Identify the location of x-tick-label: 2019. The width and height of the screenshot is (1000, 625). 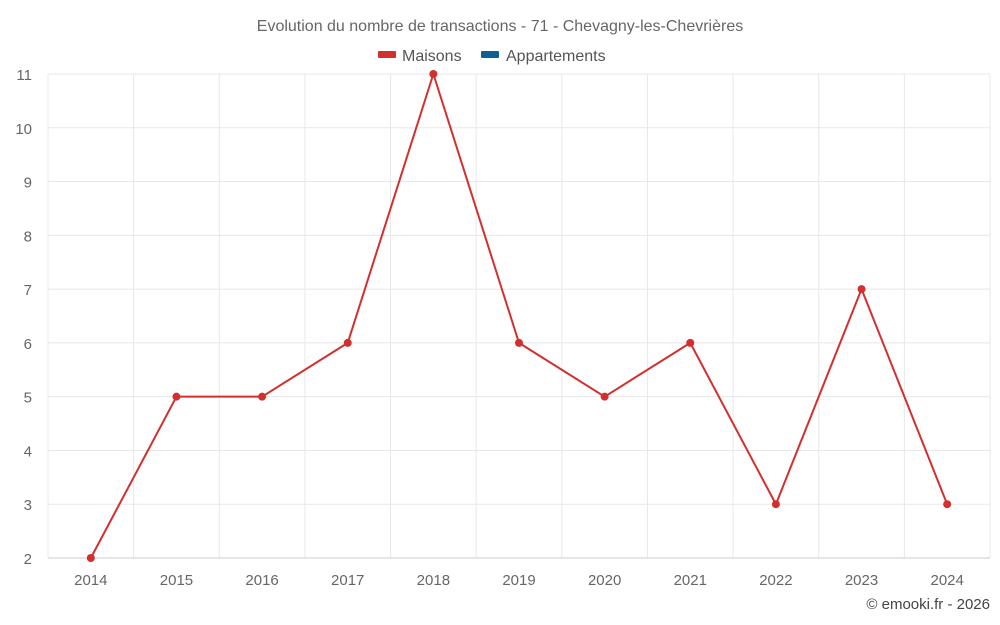
(518, 580).